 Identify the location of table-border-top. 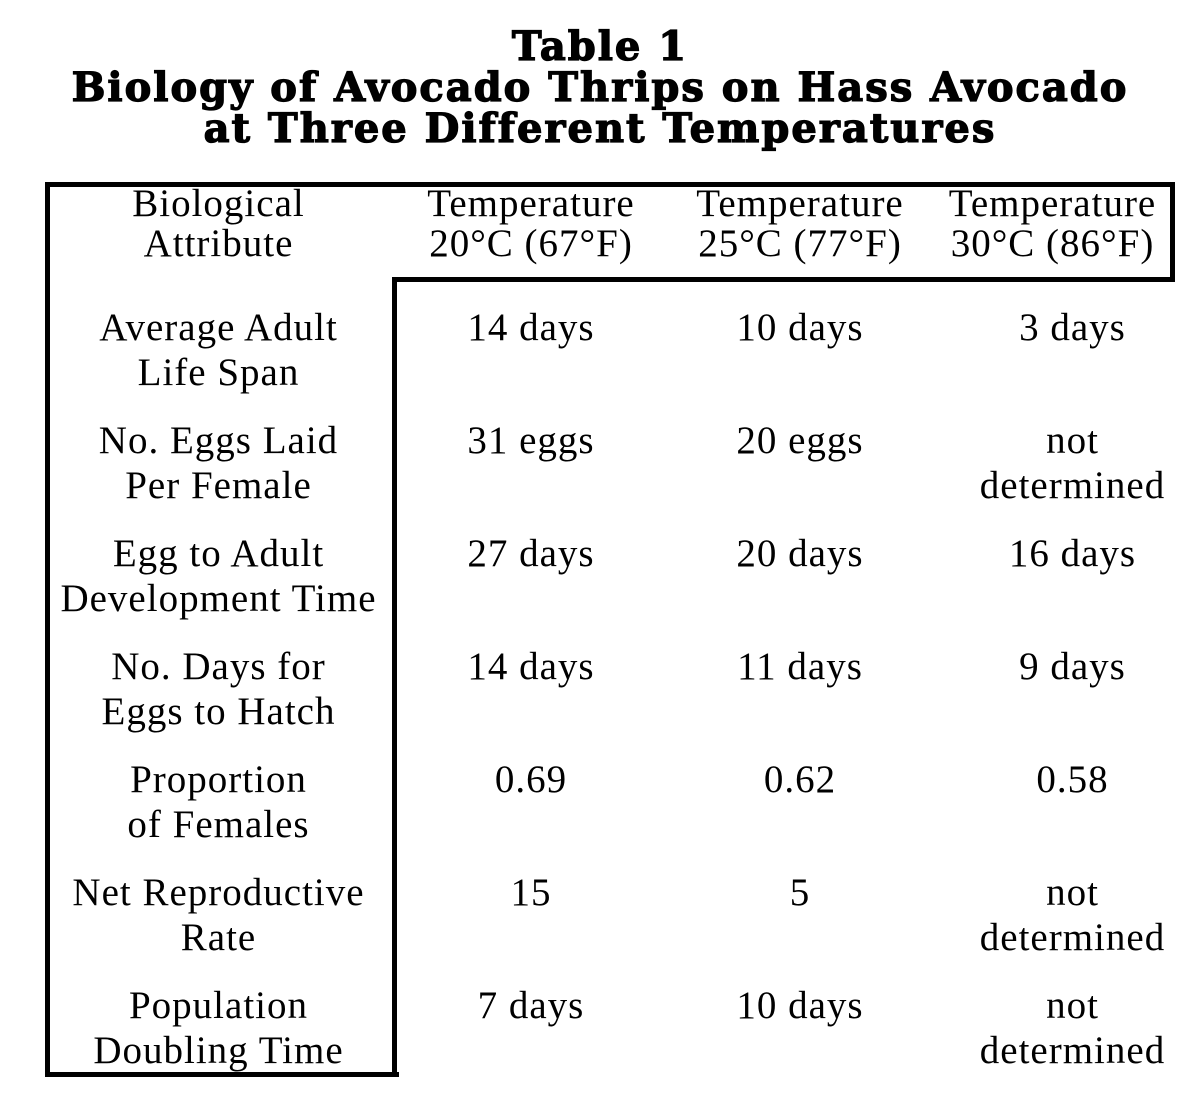
(610, 184).